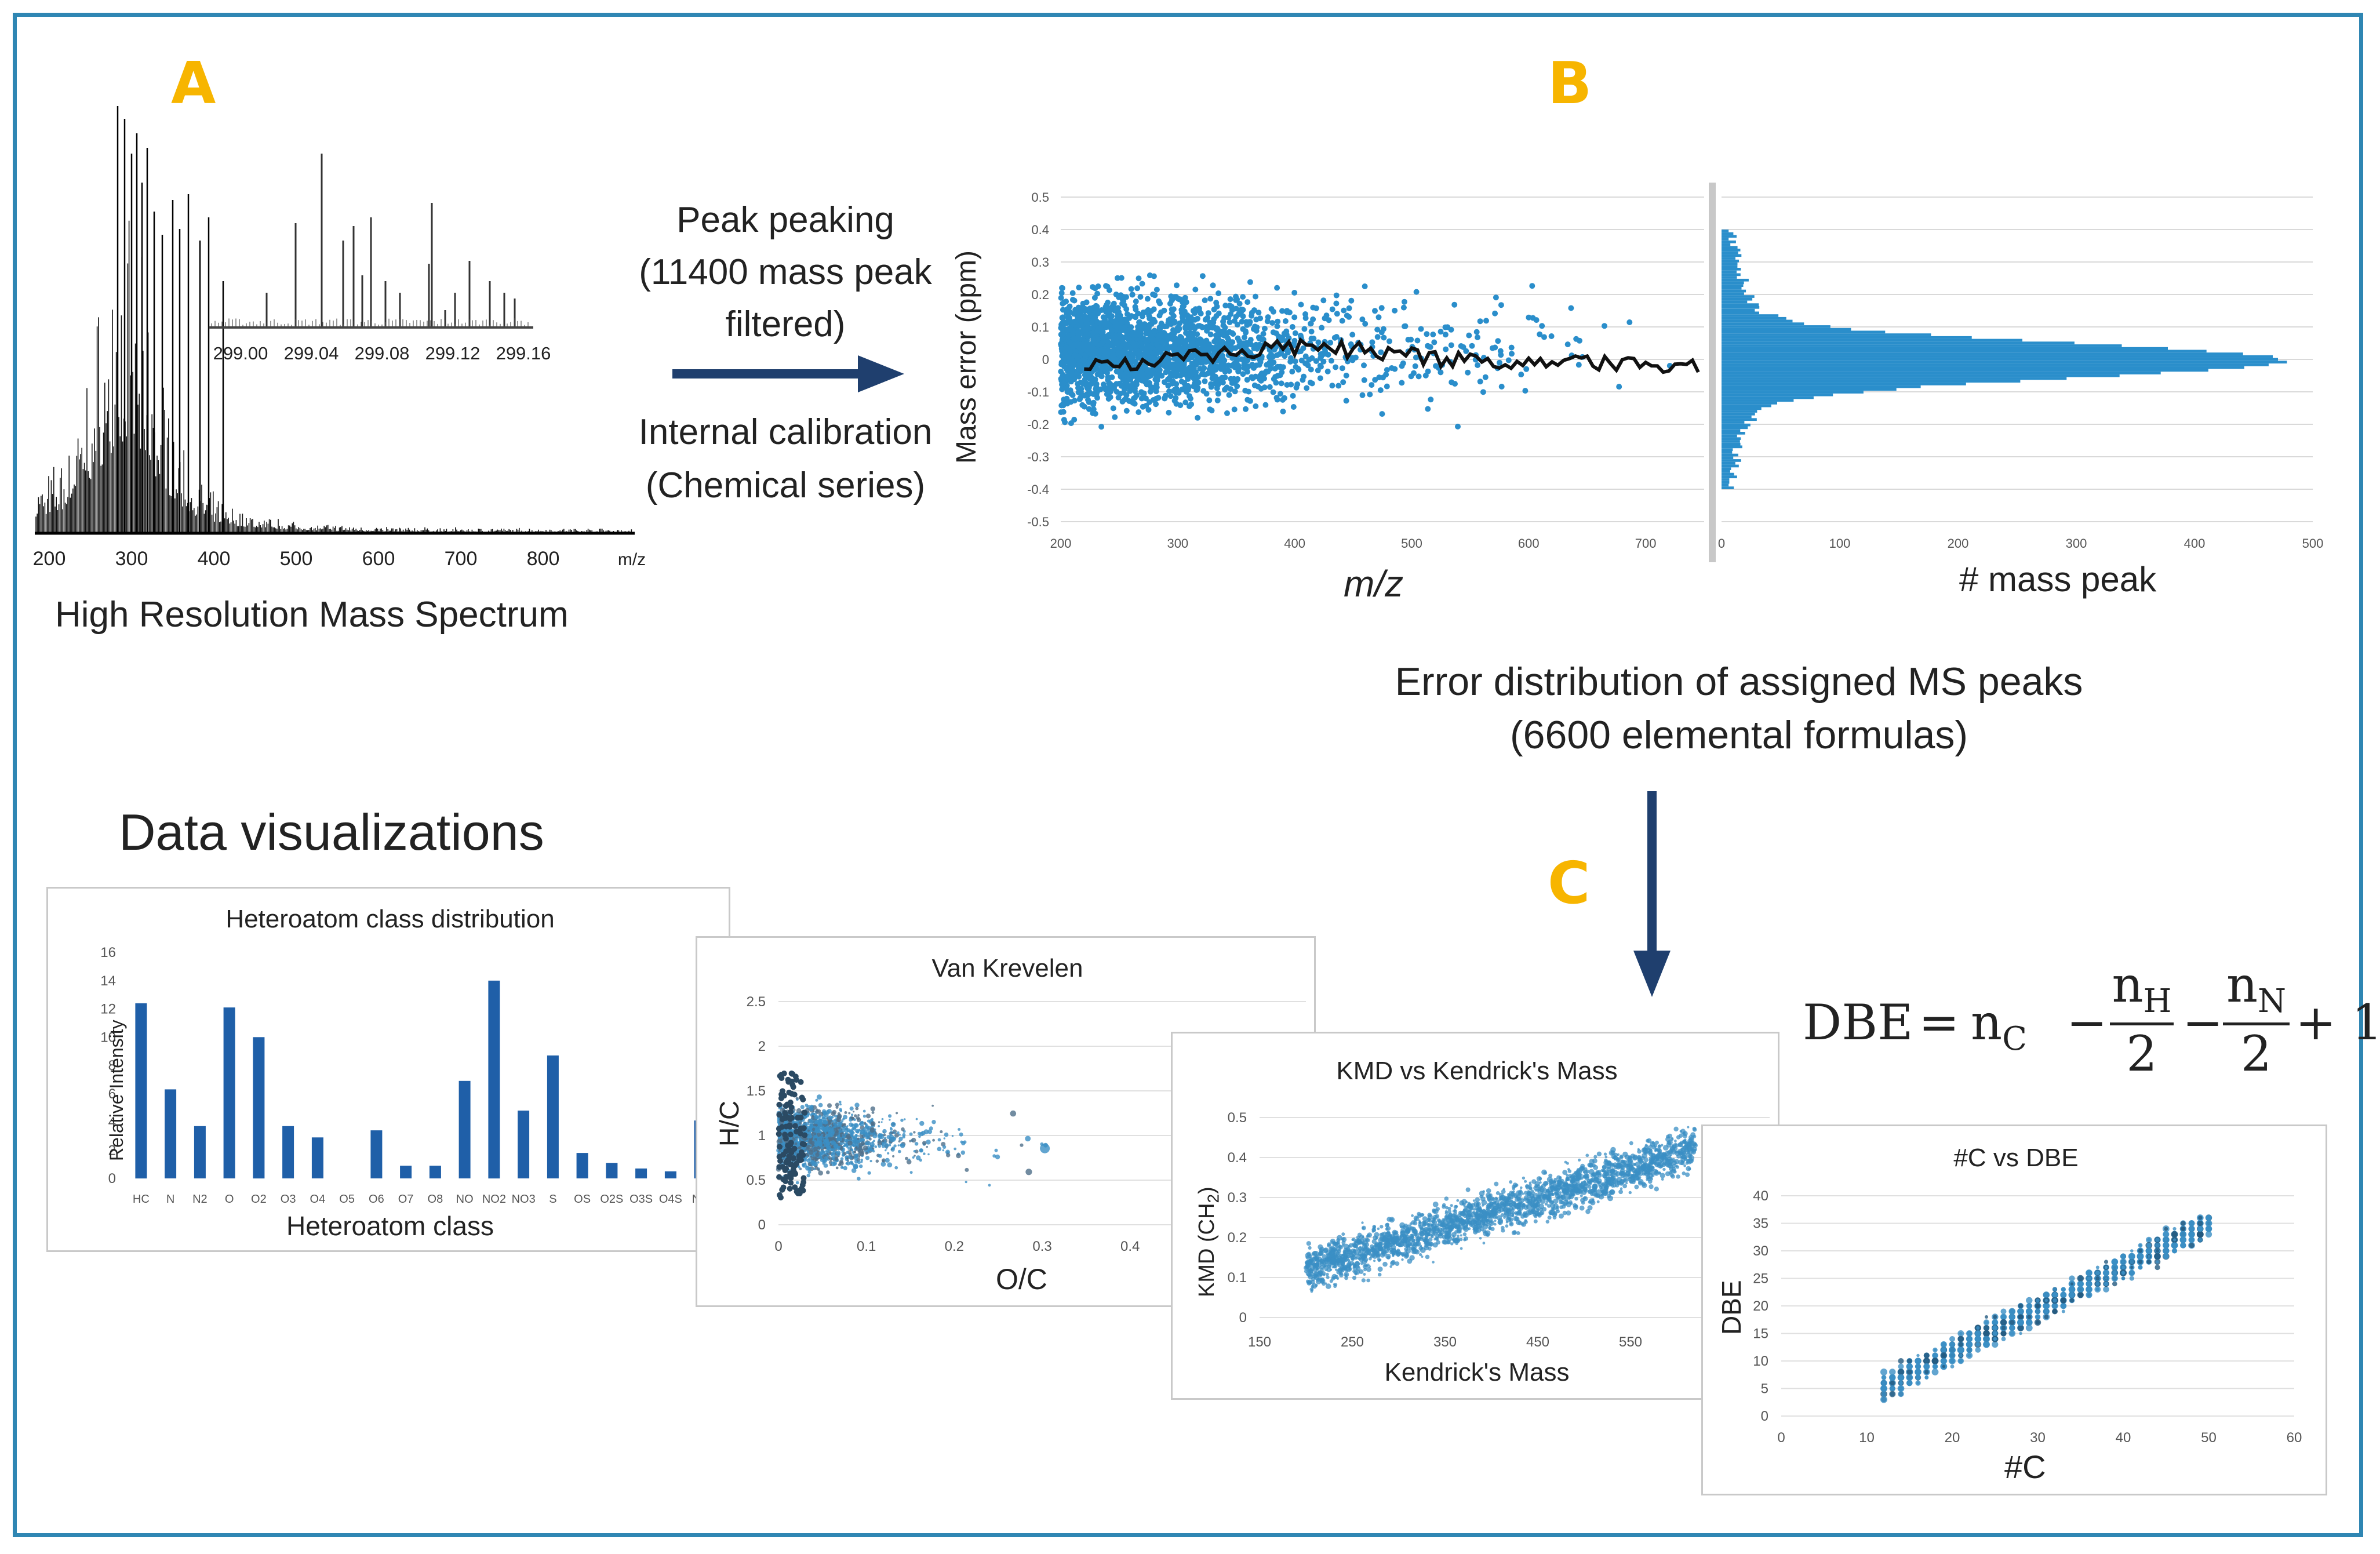 Image resolution: width=2380 pixels, height=1554 pixels. What do you see at coordinates (312, 615) in the screenshot?
I see `spectrum-caption: High Resolution Mass Spectrum` at bounding box center [312, 615].